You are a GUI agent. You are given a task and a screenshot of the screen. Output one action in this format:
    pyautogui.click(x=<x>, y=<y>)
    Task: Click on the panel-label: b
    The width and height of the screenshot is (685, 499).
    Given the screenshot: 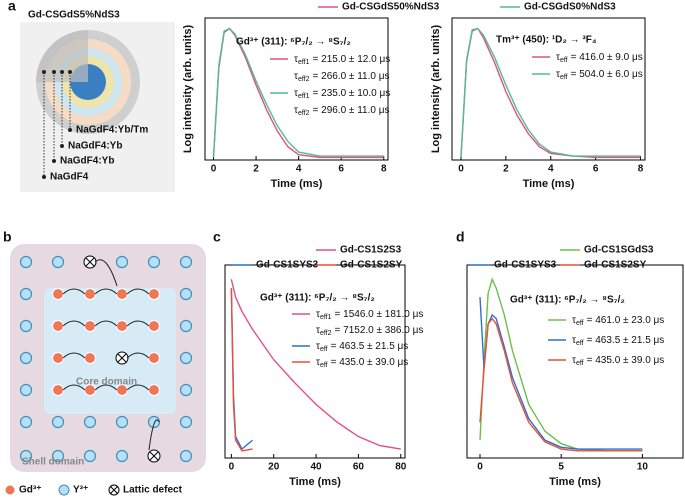 What is the action you would take?
    pyautogui.click(x=7, y=237)
    